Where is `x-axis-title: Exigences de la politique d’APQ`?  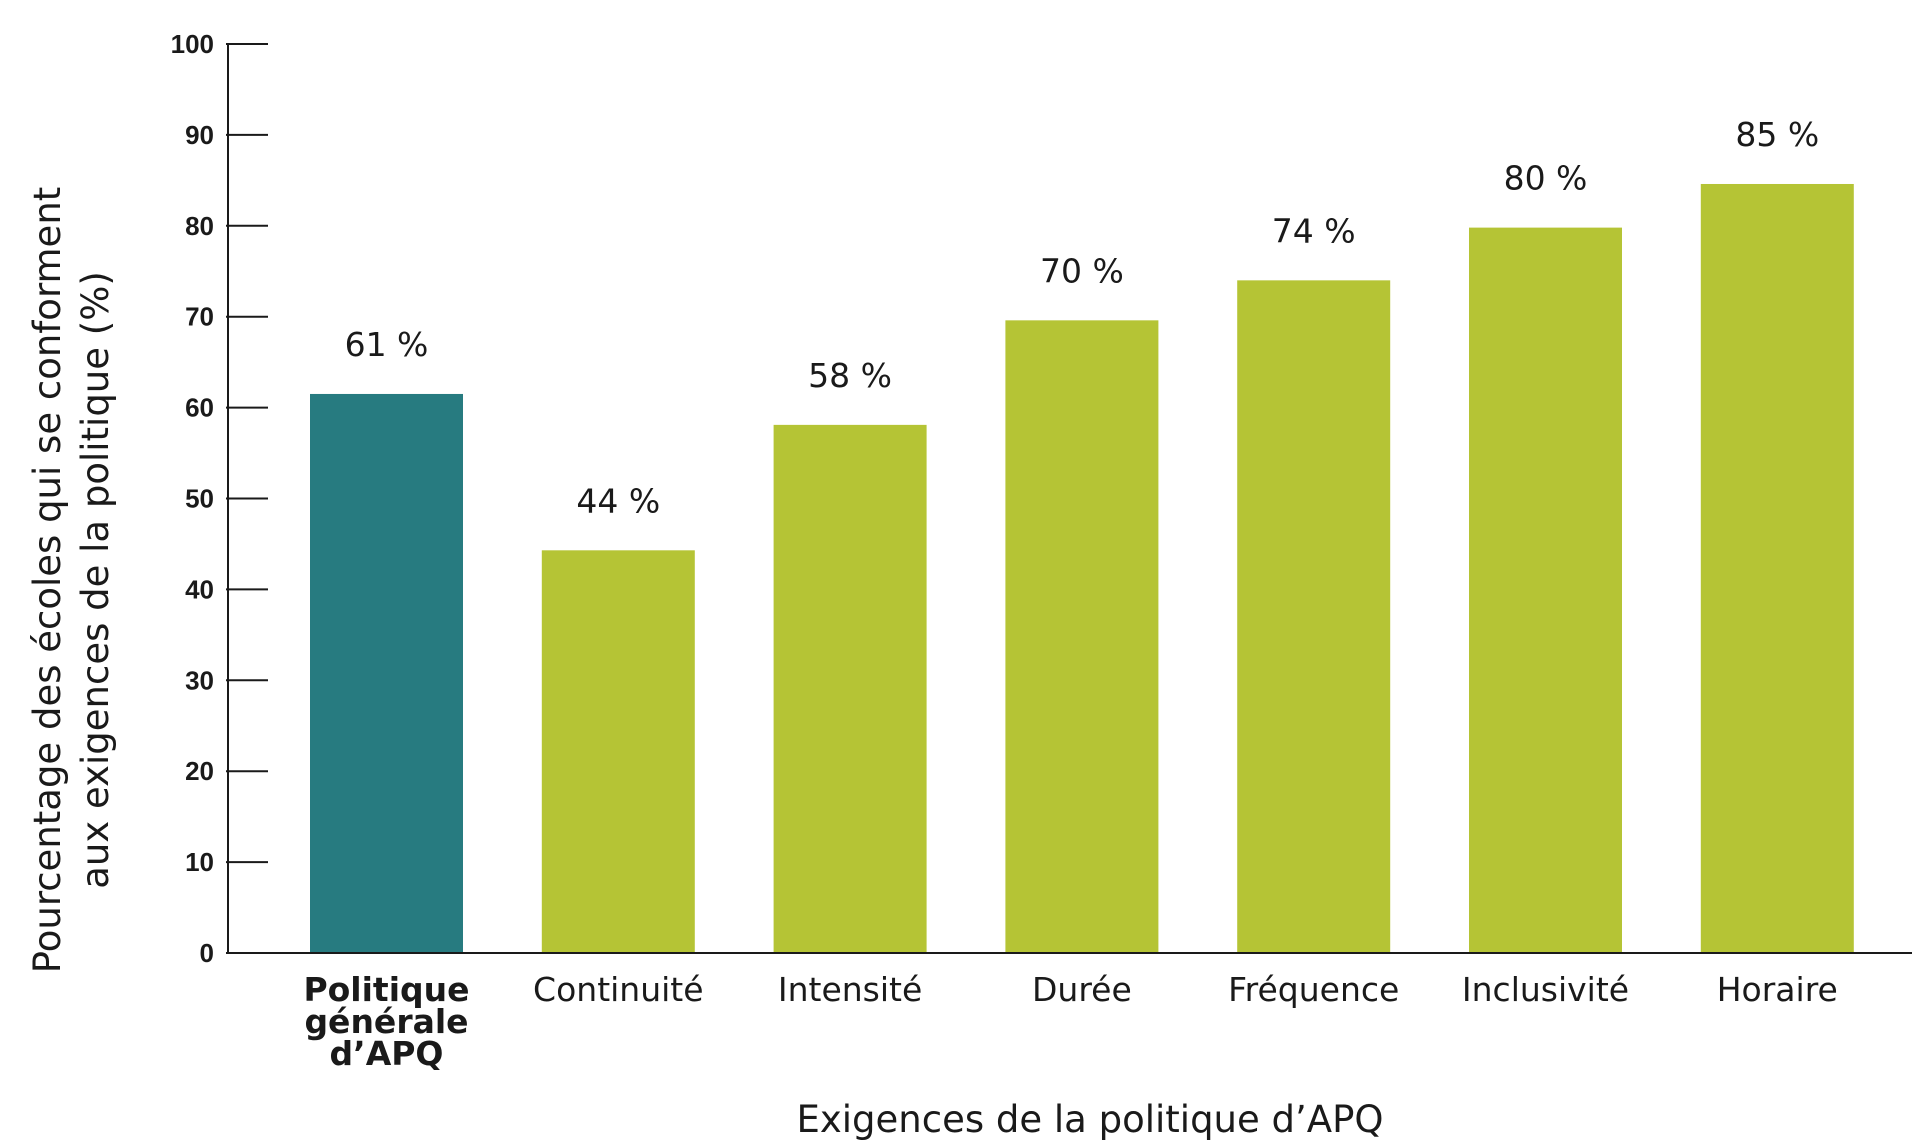 x-axis-title: Exigences de la politique d’APQ is located at coordinates (1089, 1119).